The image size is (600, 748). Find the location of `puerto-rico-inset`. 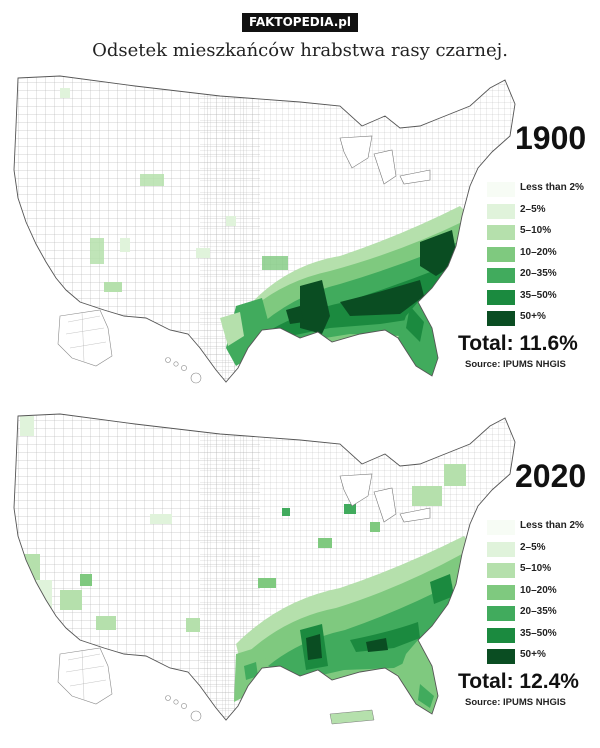

puerto-rico-inset is located at coordinates (352, 717).